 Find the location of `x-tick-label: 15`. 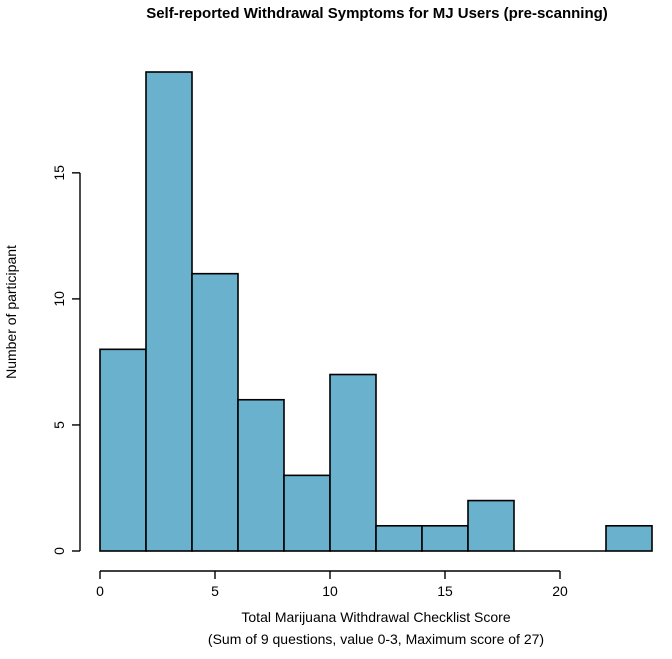

x-tick-label: 15 is located at coordinates (445, 591).